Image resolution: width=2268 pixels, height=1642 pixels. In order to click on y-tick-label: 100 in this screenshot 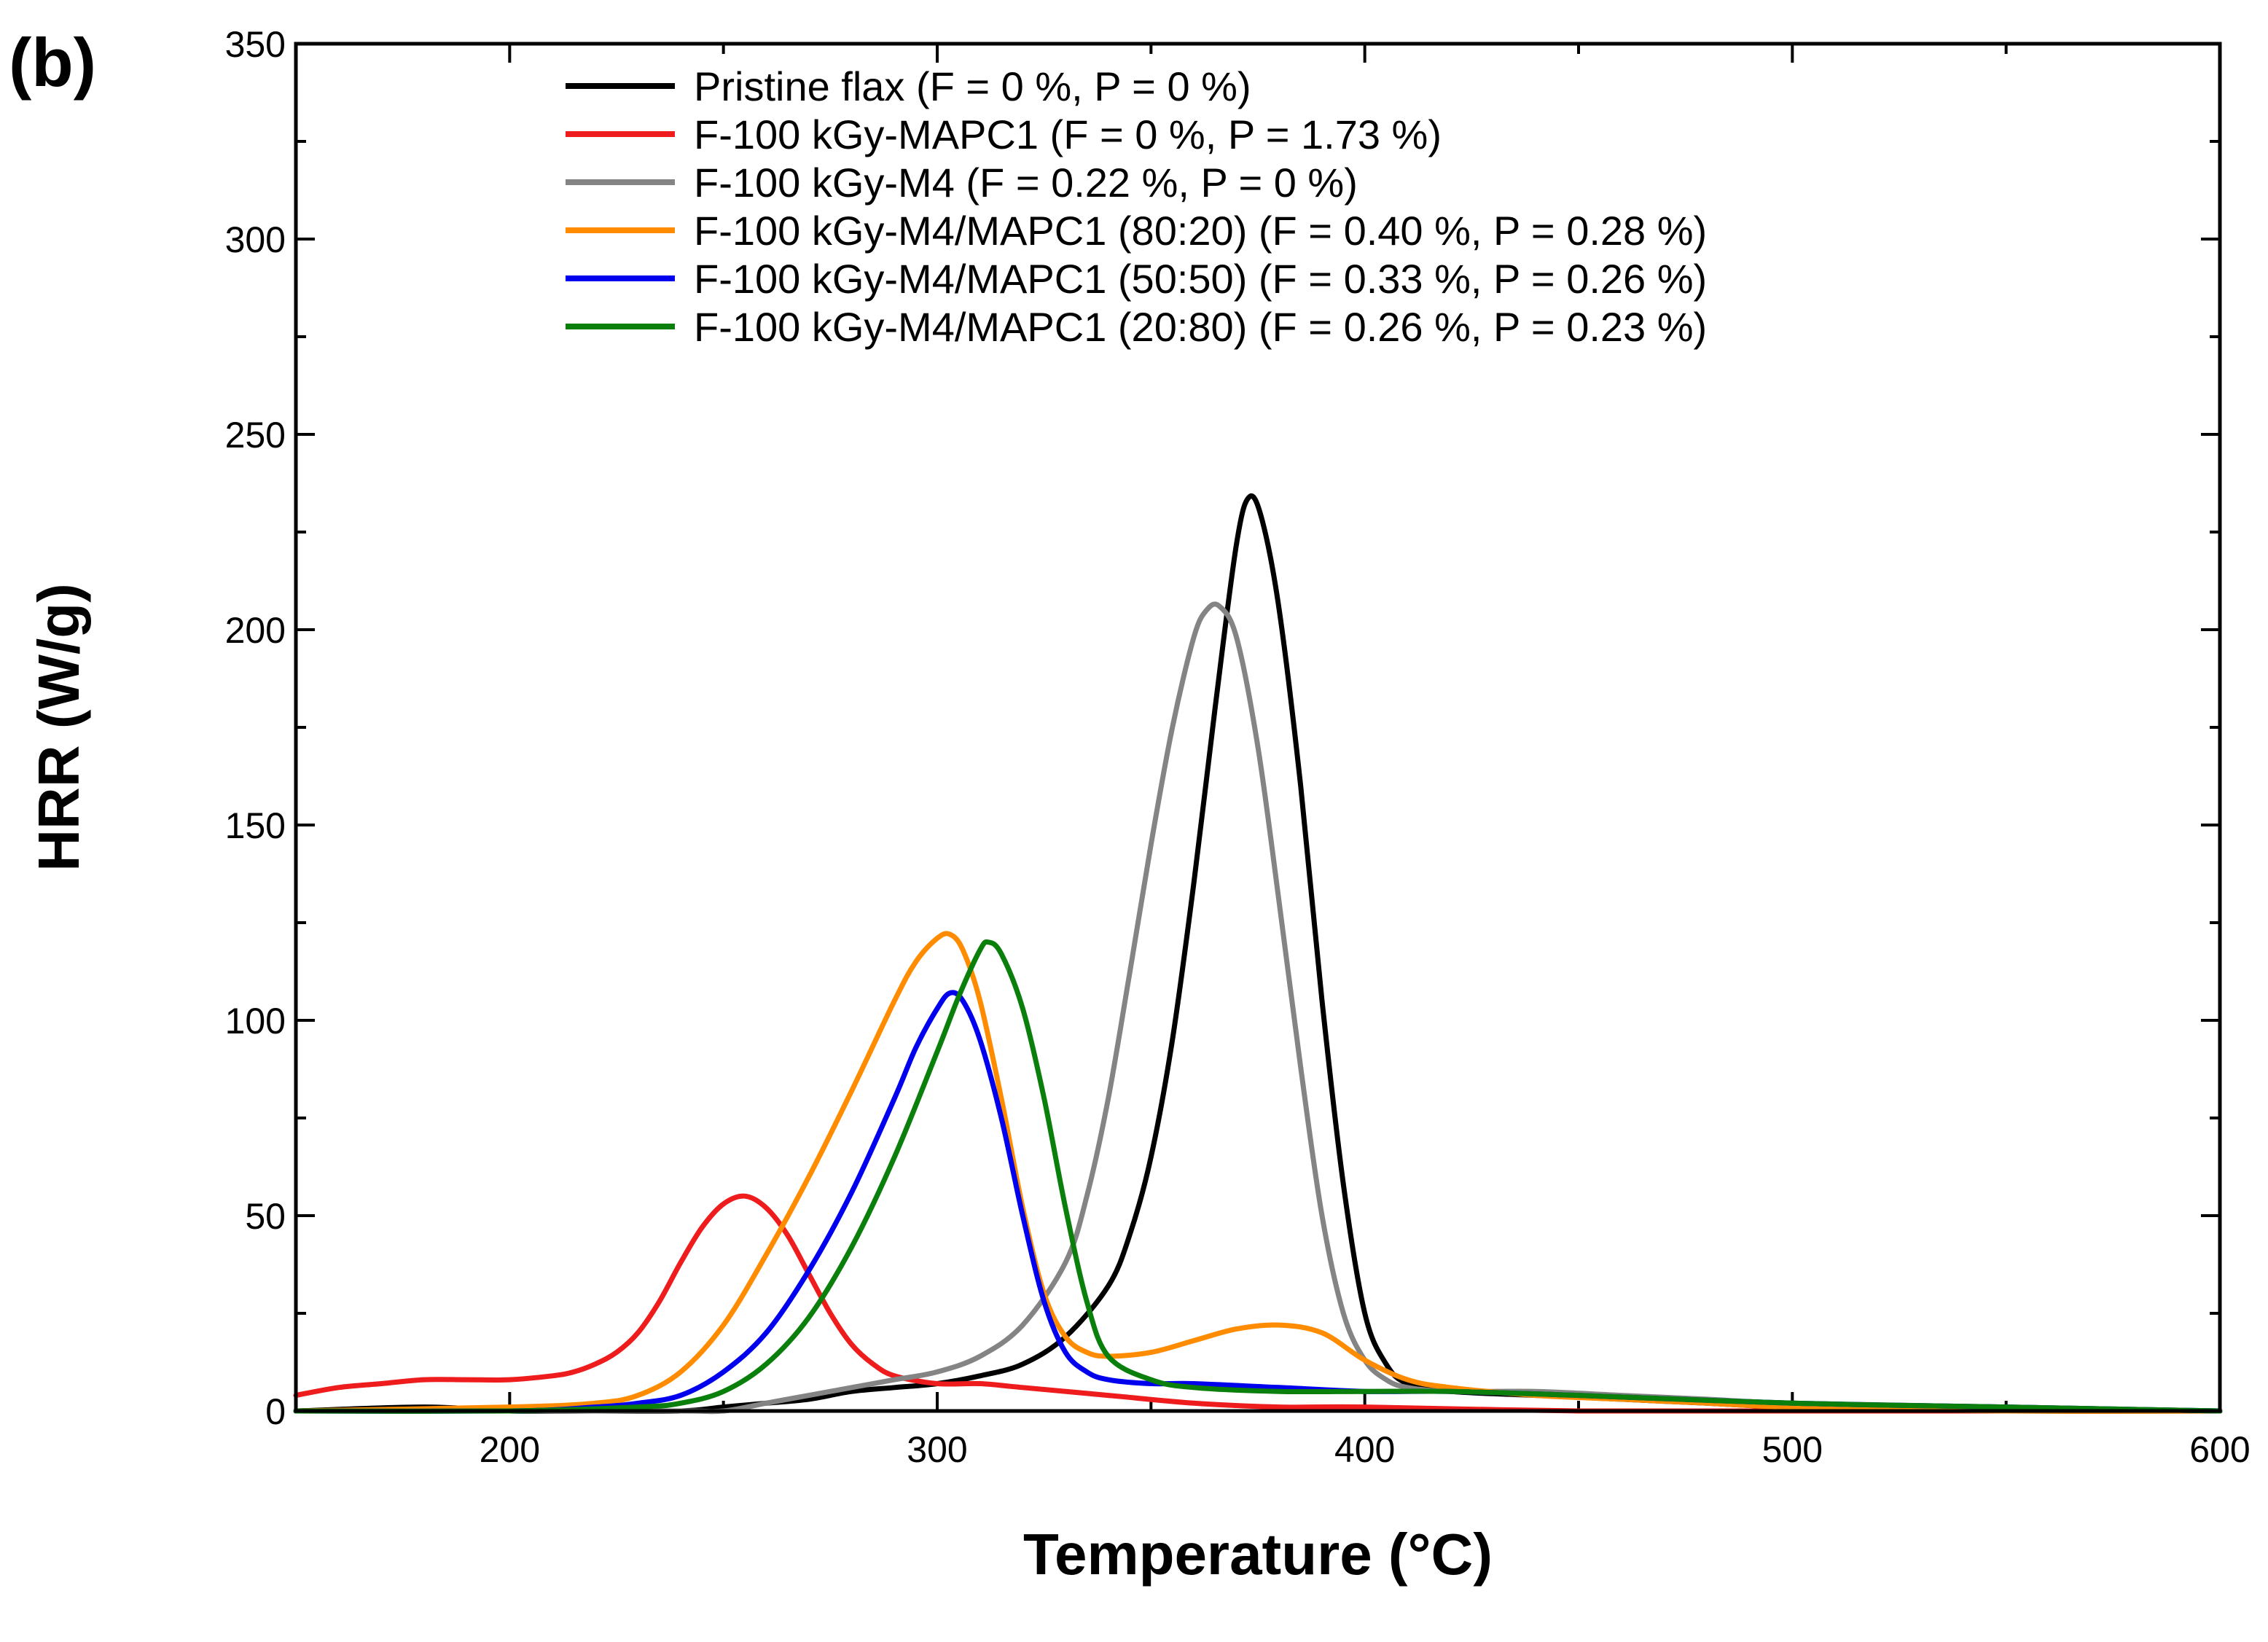, I will do `click(256, 1021)`.